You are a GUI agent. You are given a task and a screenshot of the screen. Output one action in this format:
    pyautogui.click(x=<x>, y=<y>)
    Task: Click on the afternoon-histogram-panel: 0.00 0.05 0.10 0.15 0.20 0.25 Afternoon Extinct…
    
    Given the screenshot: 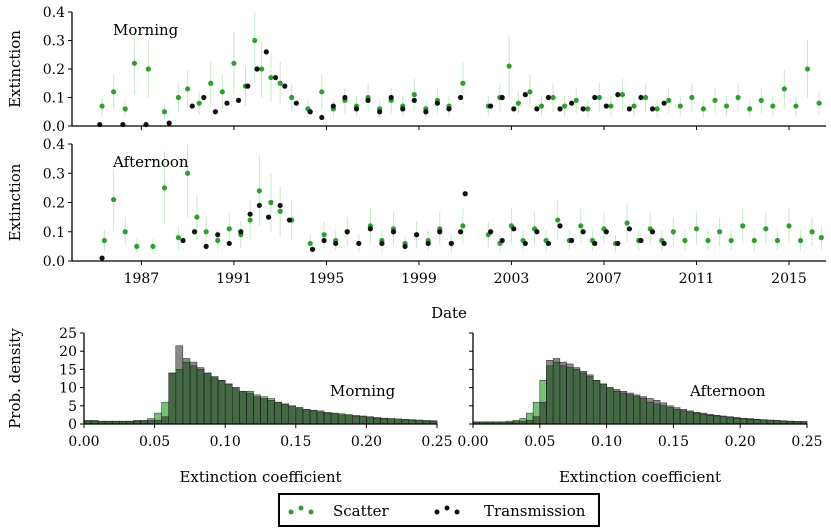 What is the action you would take?
    pyautogui.click(x=640, y=409)
    